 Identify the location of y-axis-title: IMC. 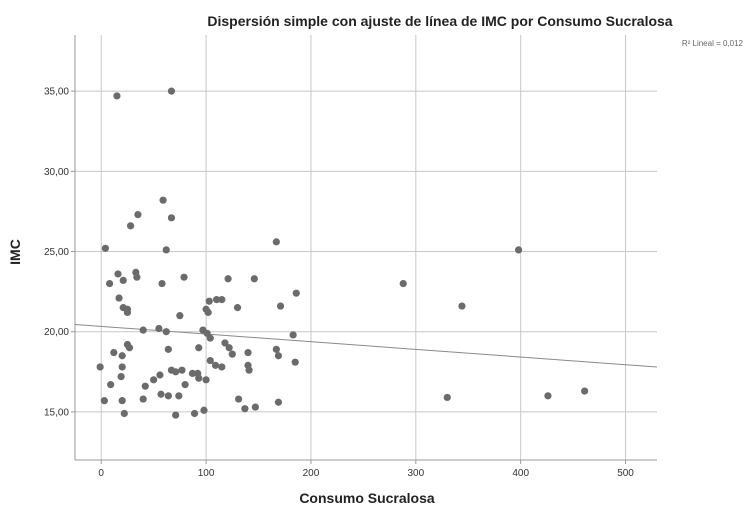
(15, 252).